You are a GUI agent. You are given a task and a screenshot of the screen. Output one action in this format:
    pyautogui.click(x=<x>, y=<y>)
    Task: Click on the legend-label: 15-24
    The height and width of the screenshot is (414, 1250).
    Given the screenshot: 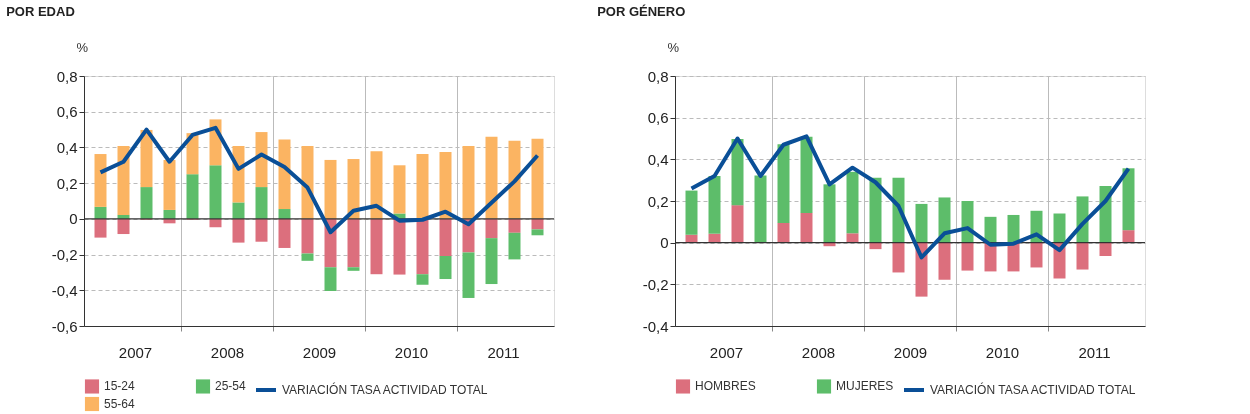 What is the action you would take?
    pyautogui.click(x=120, y=386)
    